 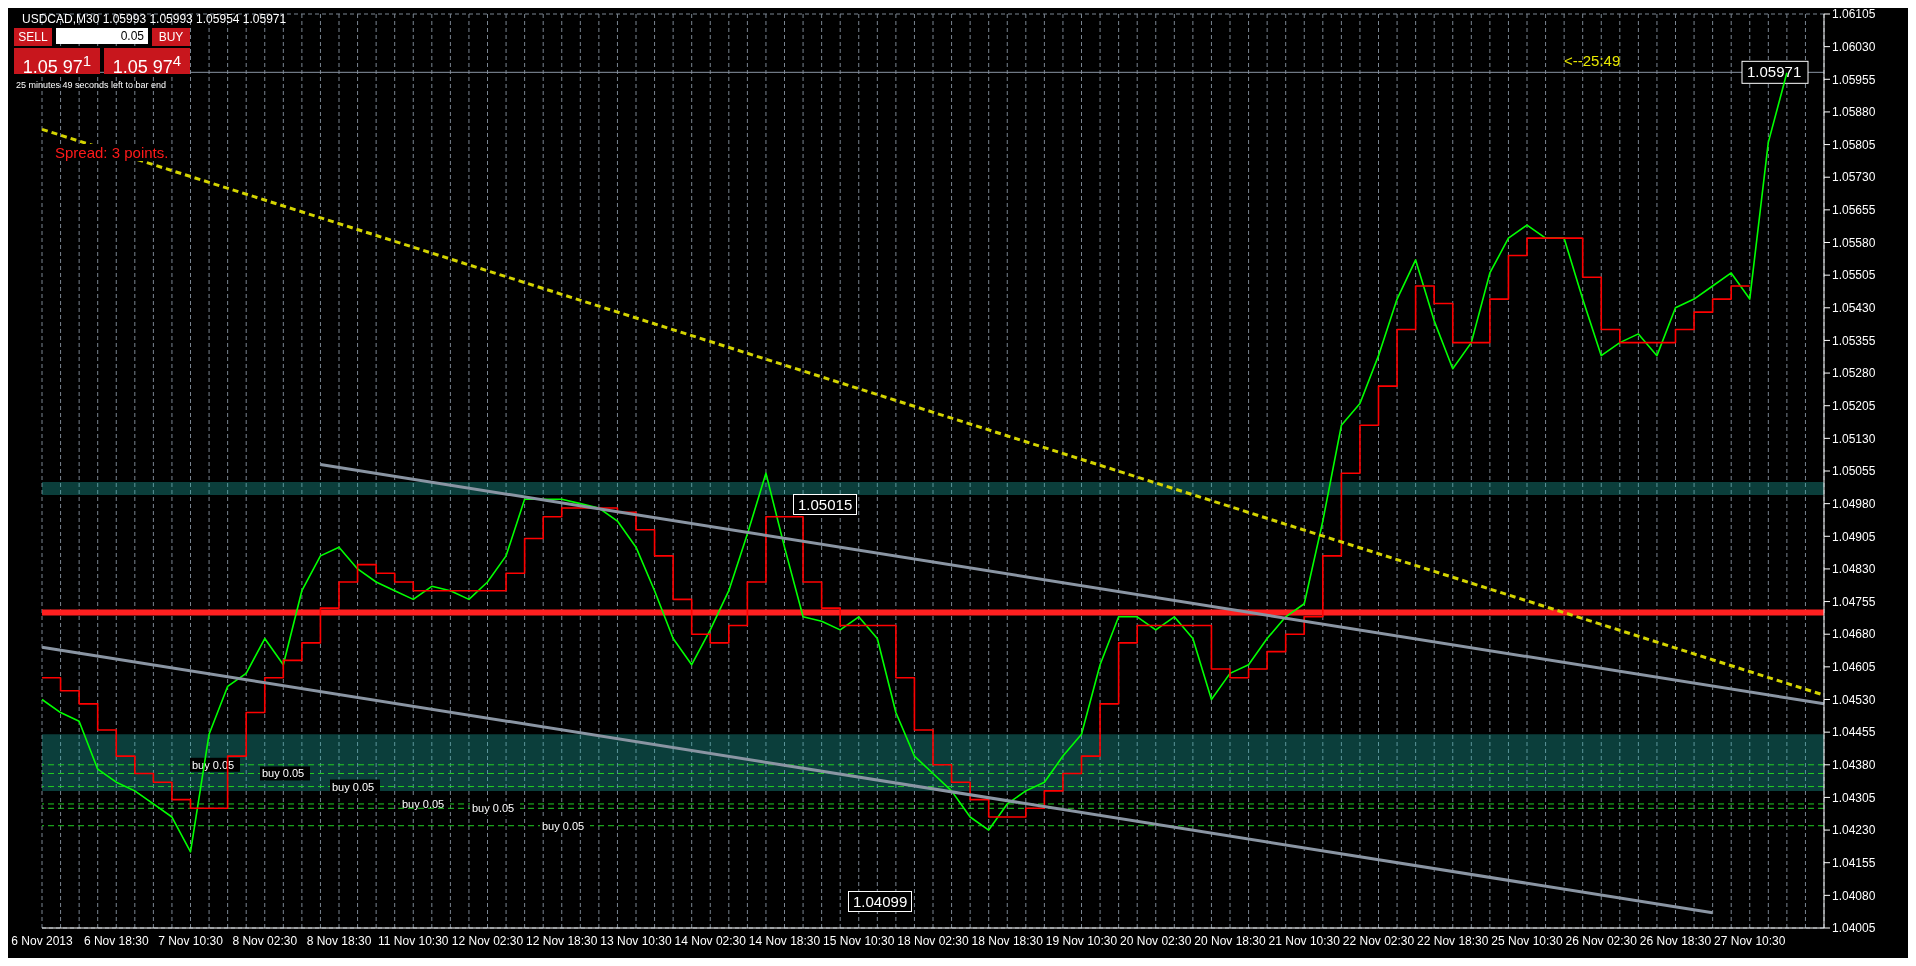 I want to click on x-tick-label: 11 Nov 10:30, so click(x=413, y=940).